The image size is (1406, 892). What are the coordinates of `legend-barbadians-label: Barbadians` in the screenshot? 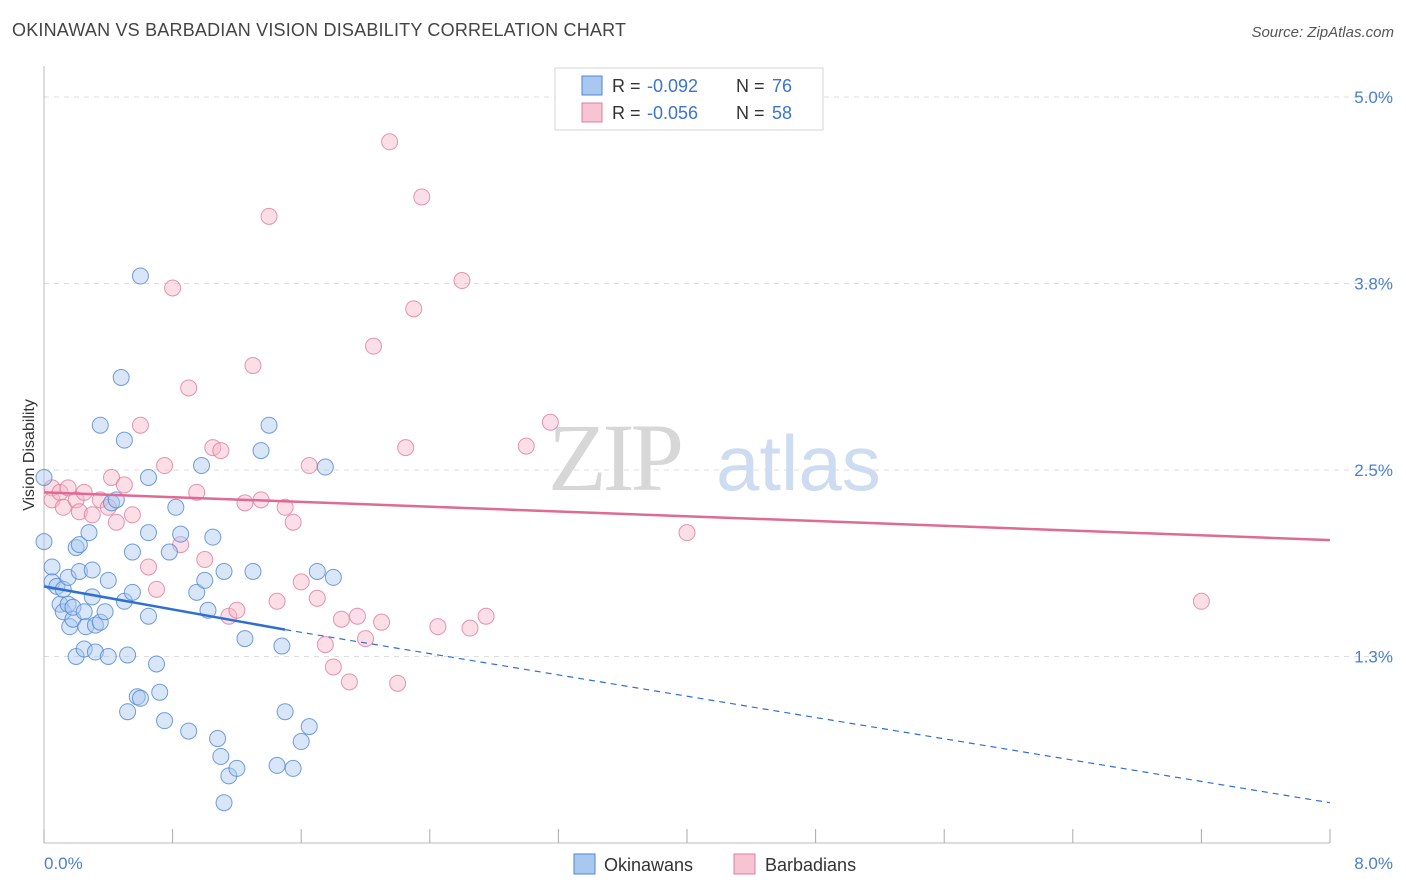 It's located at (810, 865).